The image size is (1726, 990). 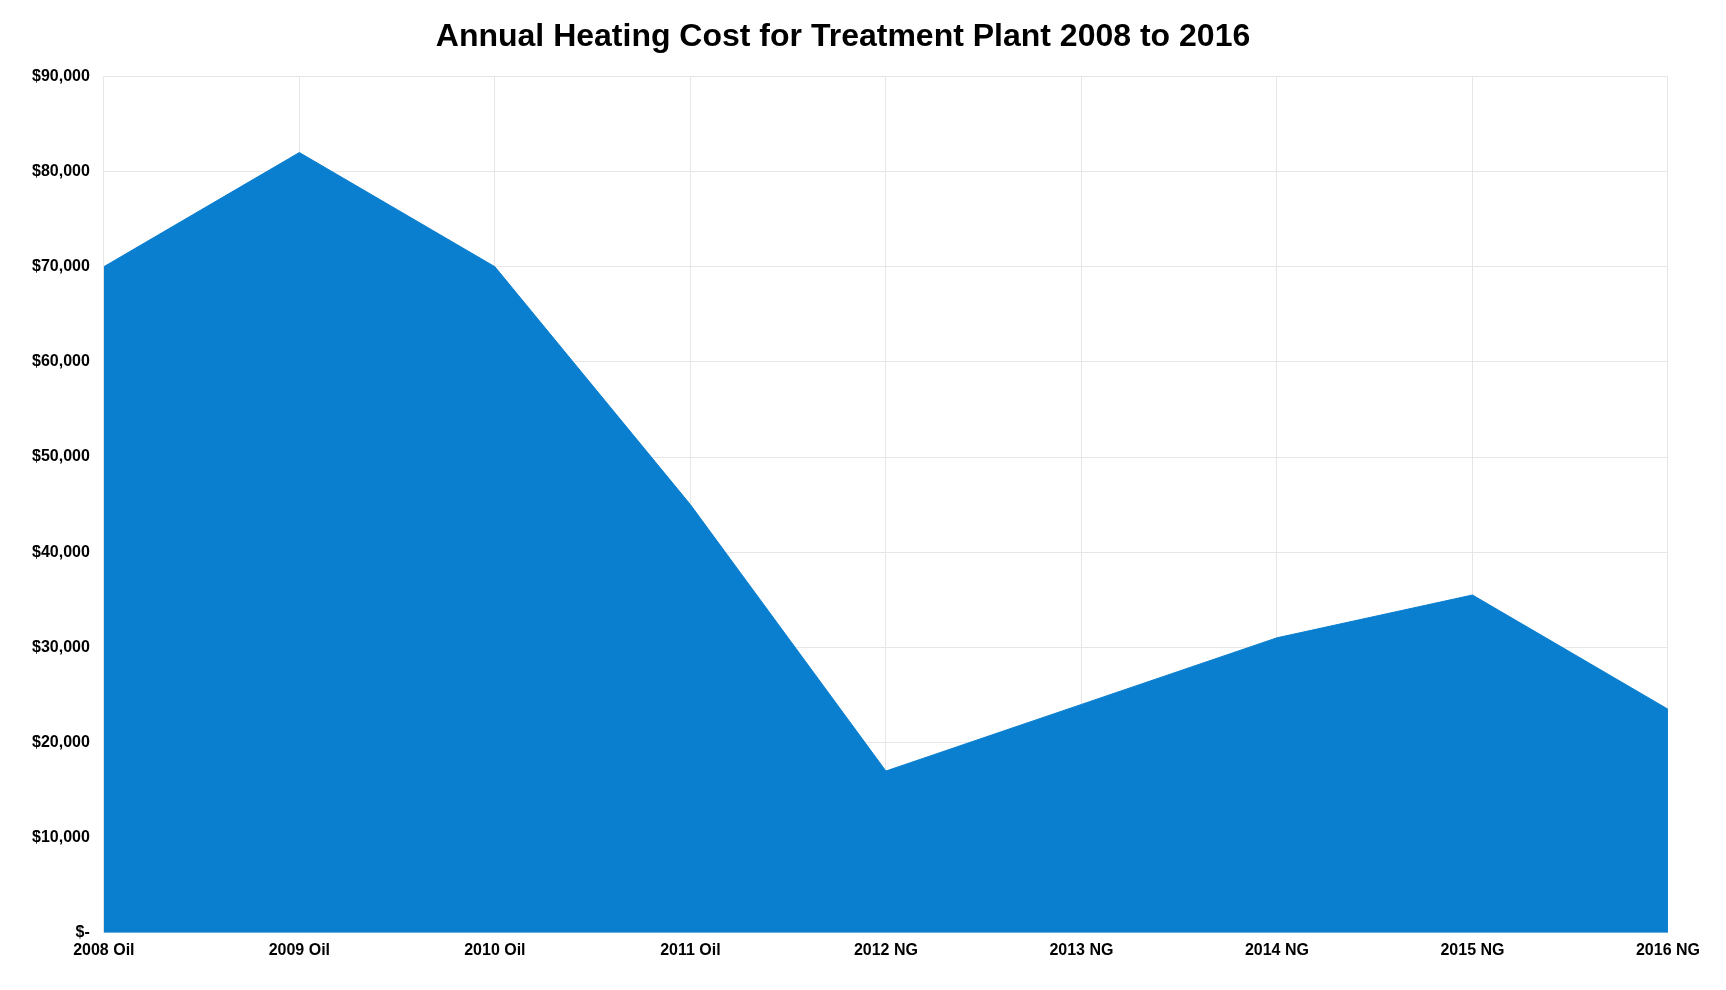 I want to click on x-tick-label: 2016 NG, so click(x=1667, y=949).